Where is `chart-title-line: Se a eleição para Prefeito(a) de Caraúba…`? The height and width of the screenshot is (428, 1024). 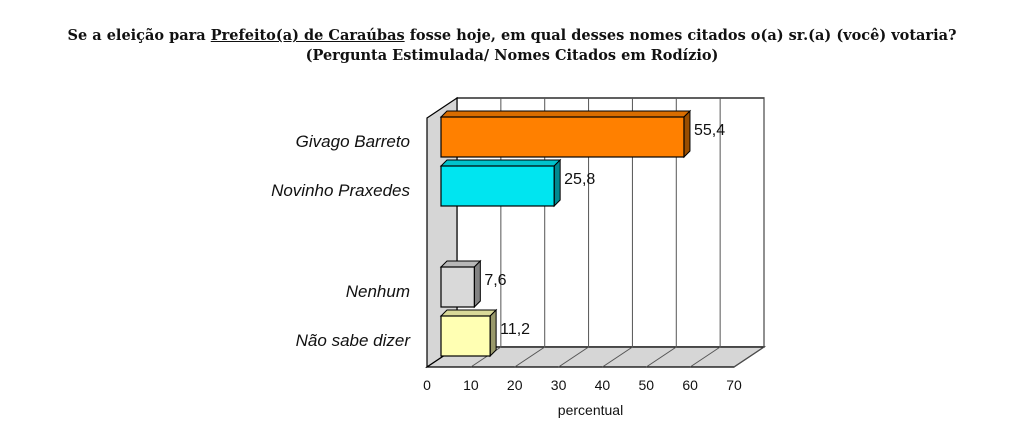 chart-title-line: Se a eleição para Prefeito(a) de Caraúba… is located at coordinates (512, 36).